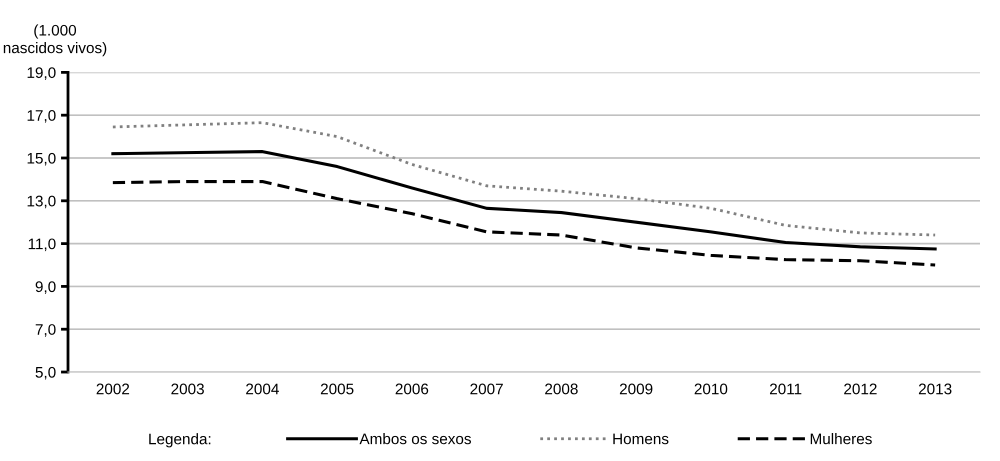 The image size is (1000, 461). Describe the element at coordinates (42, 159) in the screenshot. I see `y-tick-label: 15,0` at that location.